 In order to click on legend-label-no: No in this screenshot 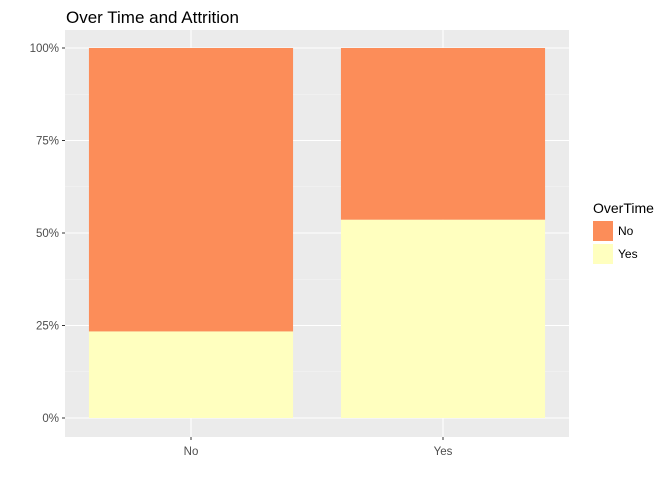, I will do `click(626, 231)`.